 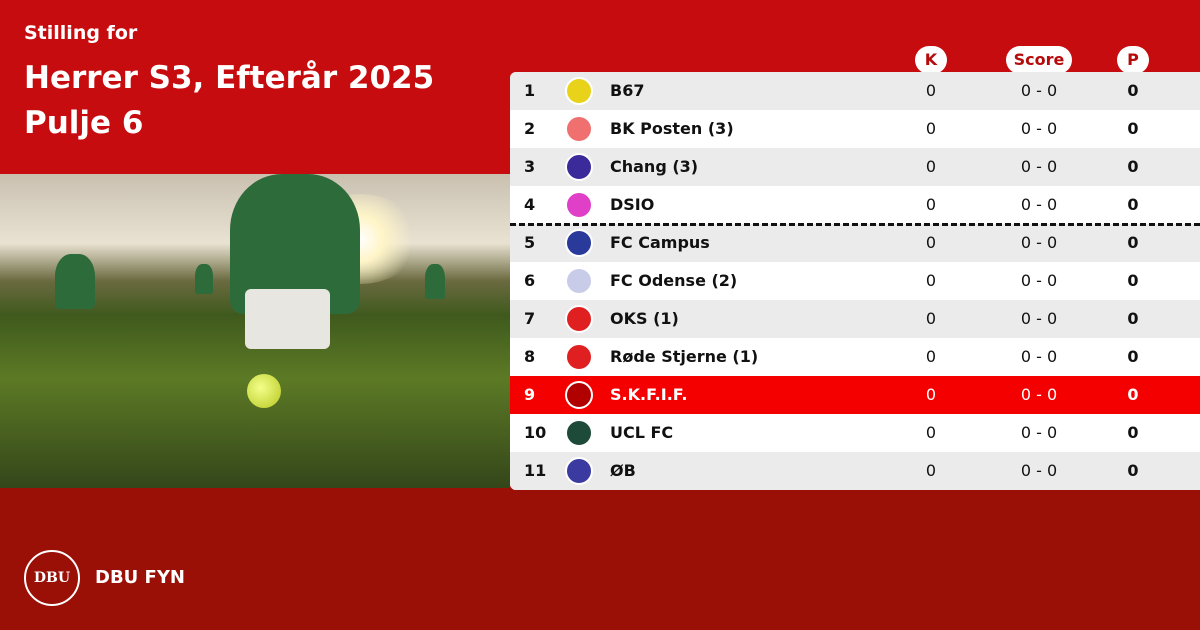 What do you see at coordinates (855, 357) in the screenshot?
I see `table-row: 8 Røde Stjerne (1) 0 0 - 0 0` at bounding box center [855, 357].